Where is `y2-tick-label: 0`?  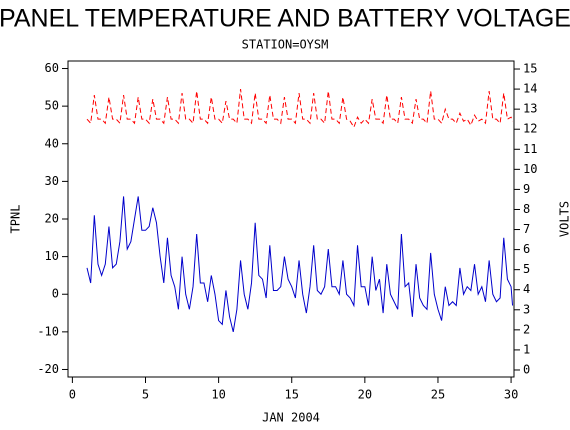 y2-tick-label: 0 is located at coordinates (526, 369).